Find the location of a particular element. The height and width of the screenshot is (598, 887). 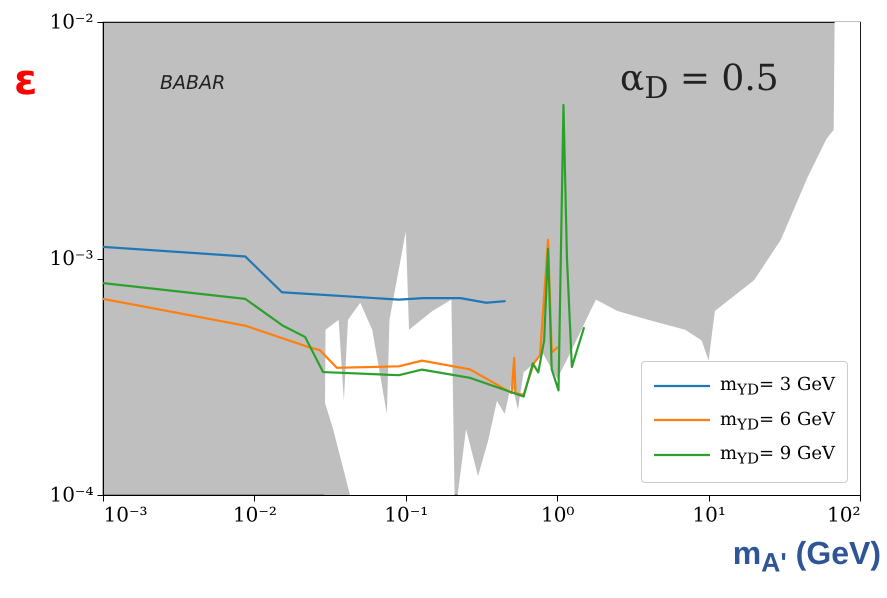

x-tick-label: 10⁰ is located at coordinates (557, 514).